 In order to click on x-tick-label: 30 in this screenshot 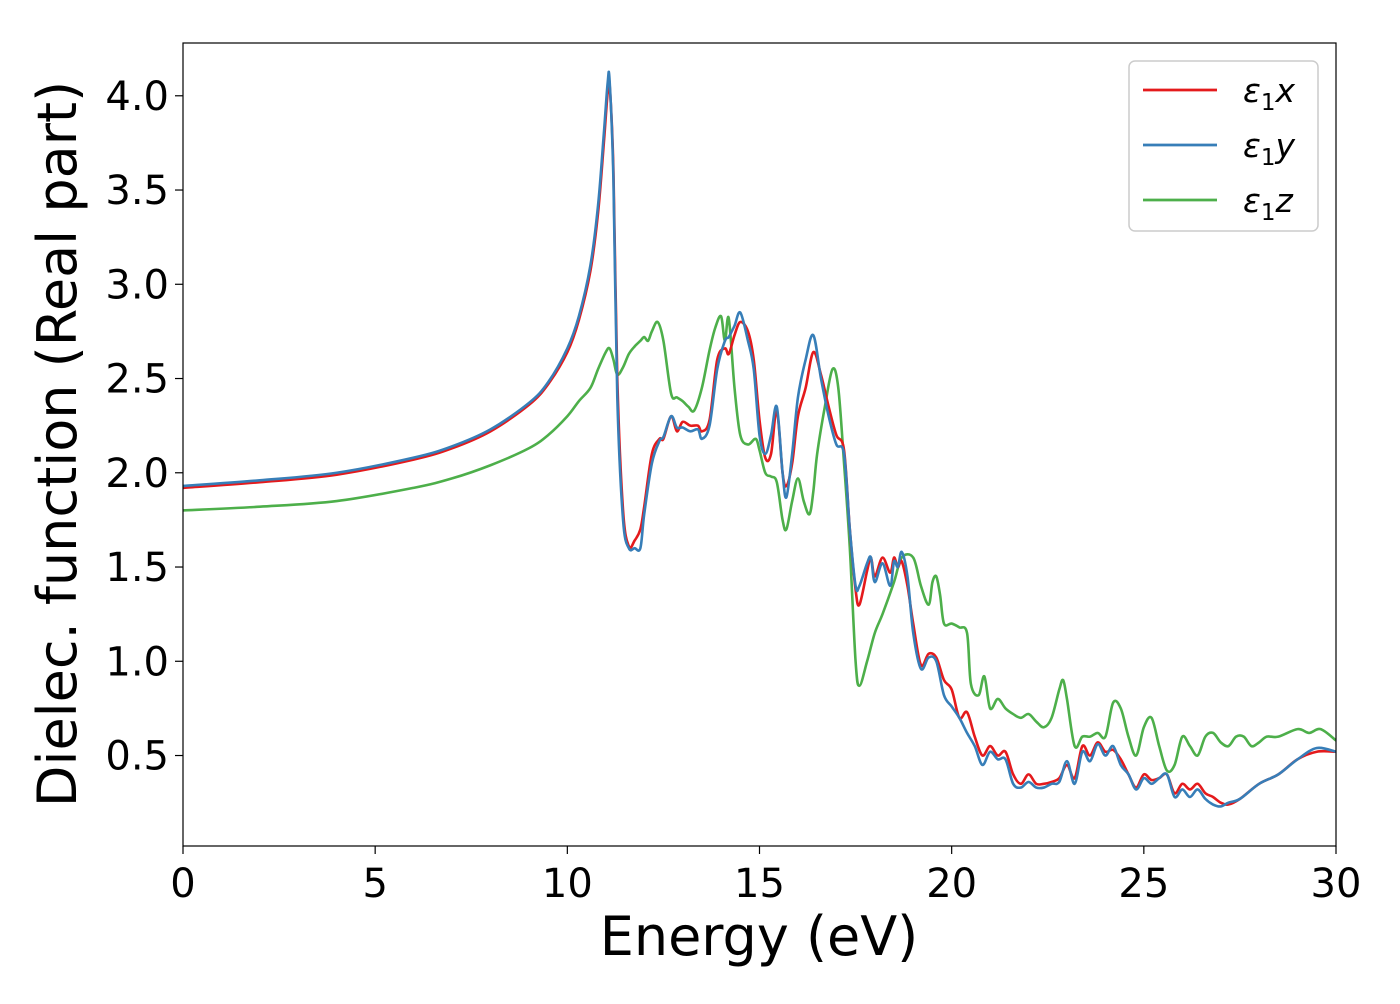, I will do `click(1336, 884)`.